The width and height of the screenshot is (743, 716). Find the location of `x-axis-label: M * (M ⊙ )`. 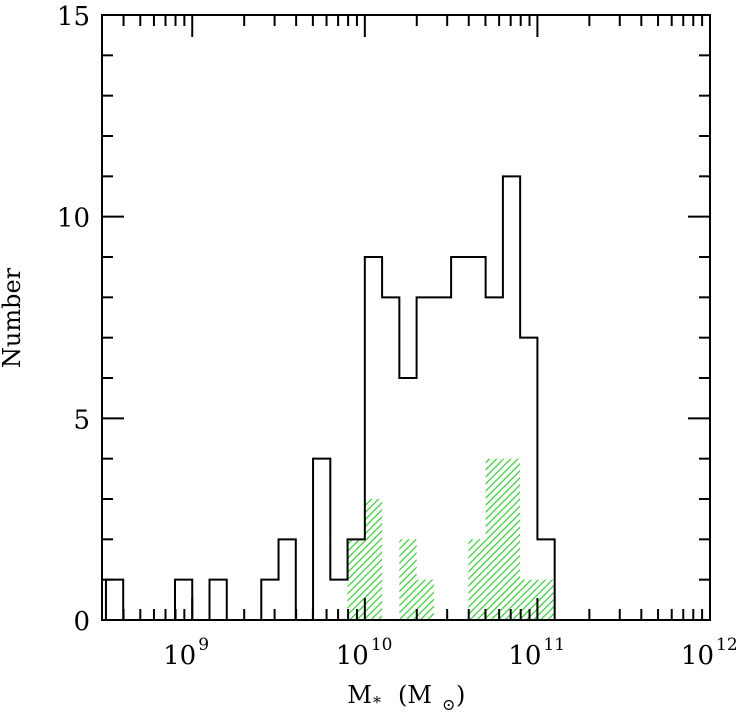

x-axis-label: M * (M ⊙ ) is located at coordinates (406, 697).